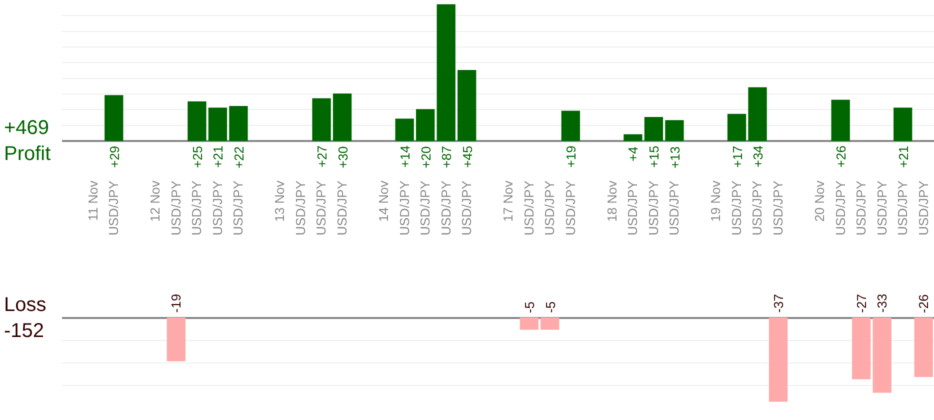 The width and height of the screenshot is (934, 420). I want to click on x-tick-label: 11 Nov, so click(92, 200).